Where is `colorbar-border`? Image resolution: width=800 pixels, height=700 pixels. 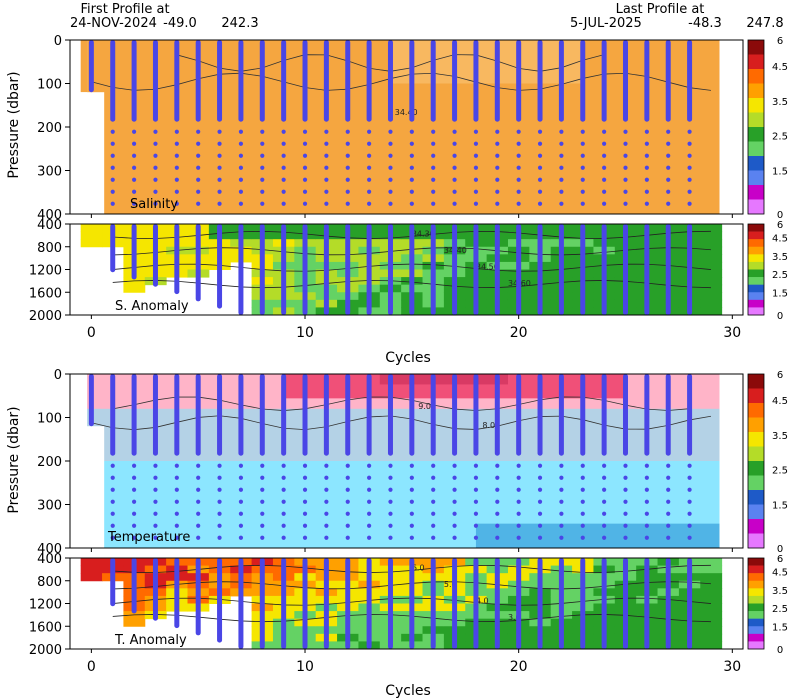 colorbar-border is located at coordinates (756, 269).